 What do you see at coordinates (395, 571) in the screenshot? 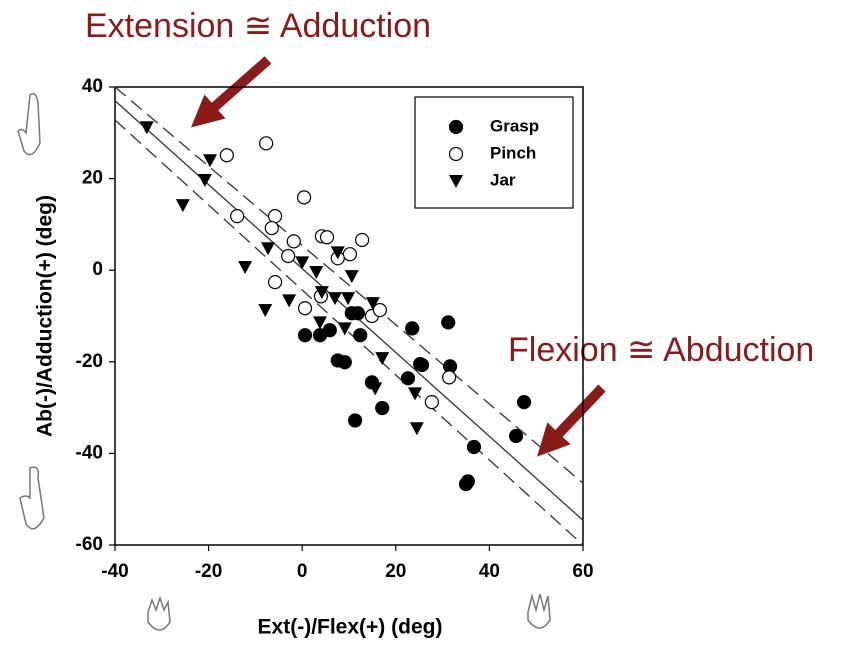
I see `x-tick-label: 20` at bounding box center [395, 571].